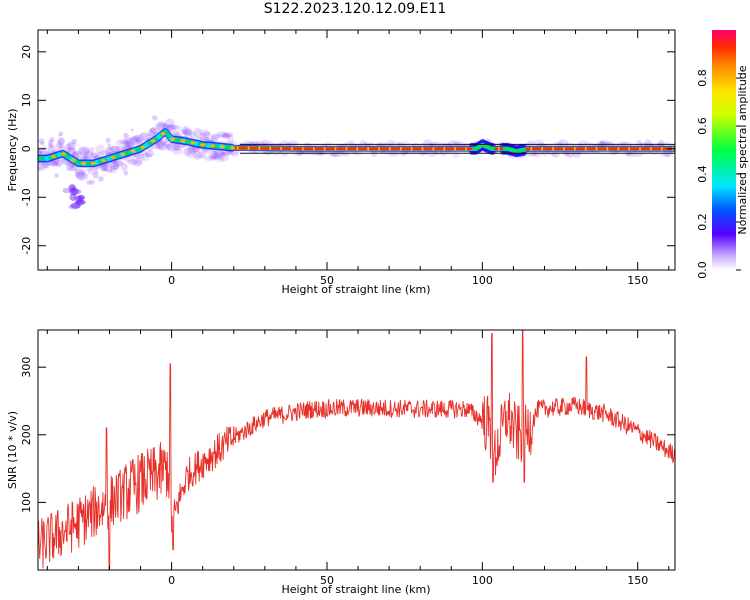 Image resolution: width=750 pixels, height=600 pixels. What do you see at coordinates (12, 150) in the screenshot?
I see `spectrogram-y-axis-label: Frequency (Hz)` at bounding box center [12, 150].